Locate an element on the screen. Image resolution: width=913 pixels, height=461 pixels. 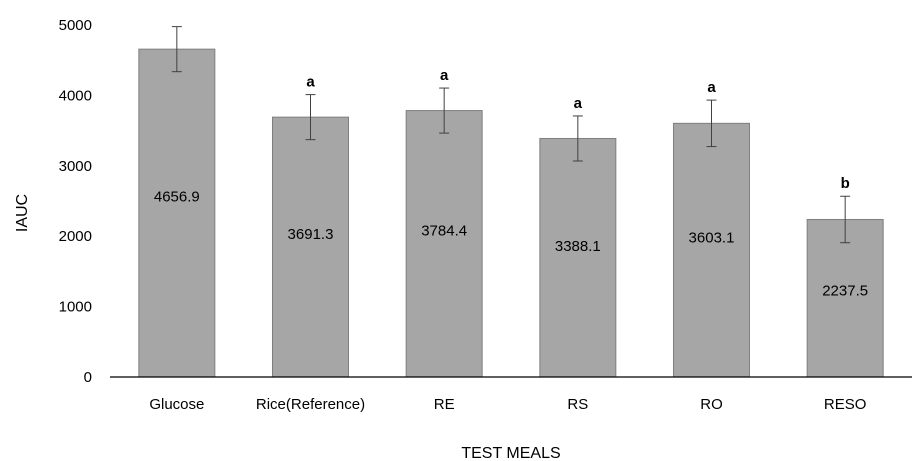
y-axis-ticks: 0 1000 2000 3000 4000 5000 is located at coordinates (75, 201).